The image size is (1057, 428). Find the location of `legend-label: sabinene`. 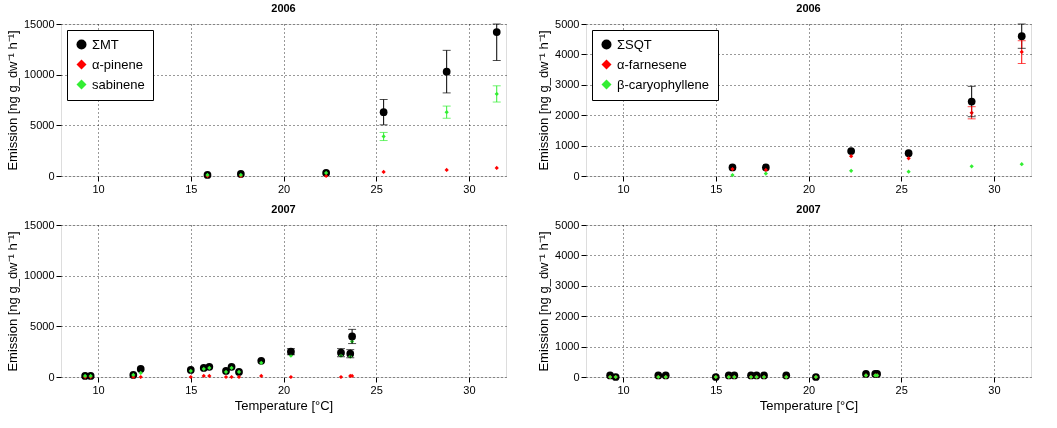

legend-label: sabinene is located at coordinates (118, 84).